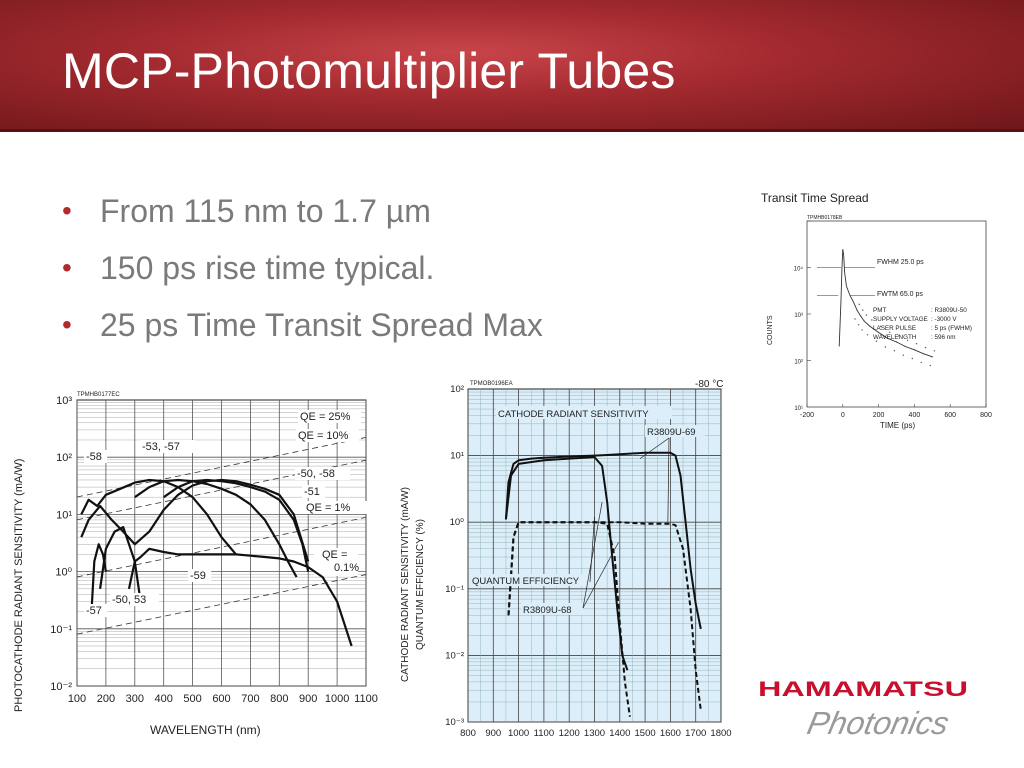 This screenshot has width=1024, height=768. What do you see at coordinates (770, 330) in the screenshot?
I see `tts-ylabel: COUNTS` at bounding box center [770, 330].